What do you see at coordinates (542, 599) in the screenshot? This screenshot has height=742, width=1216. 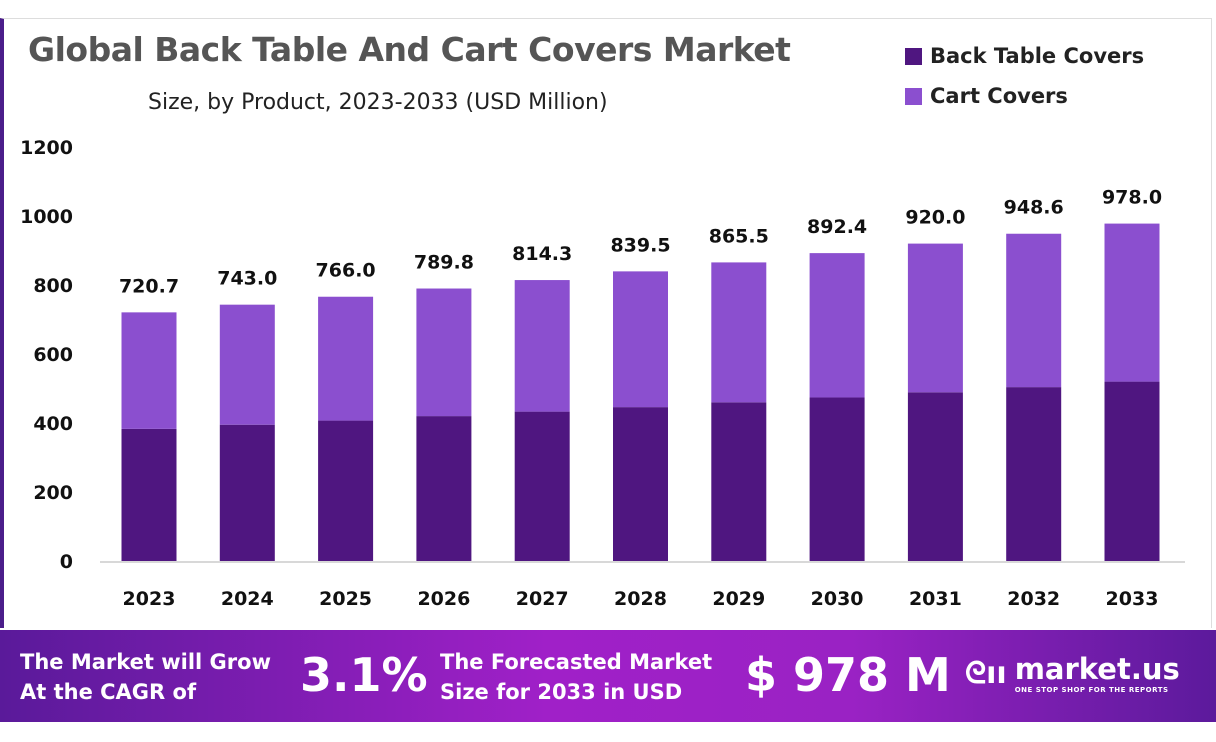 I see `x-tick-label: 2027` at bounding box center [542, 599].